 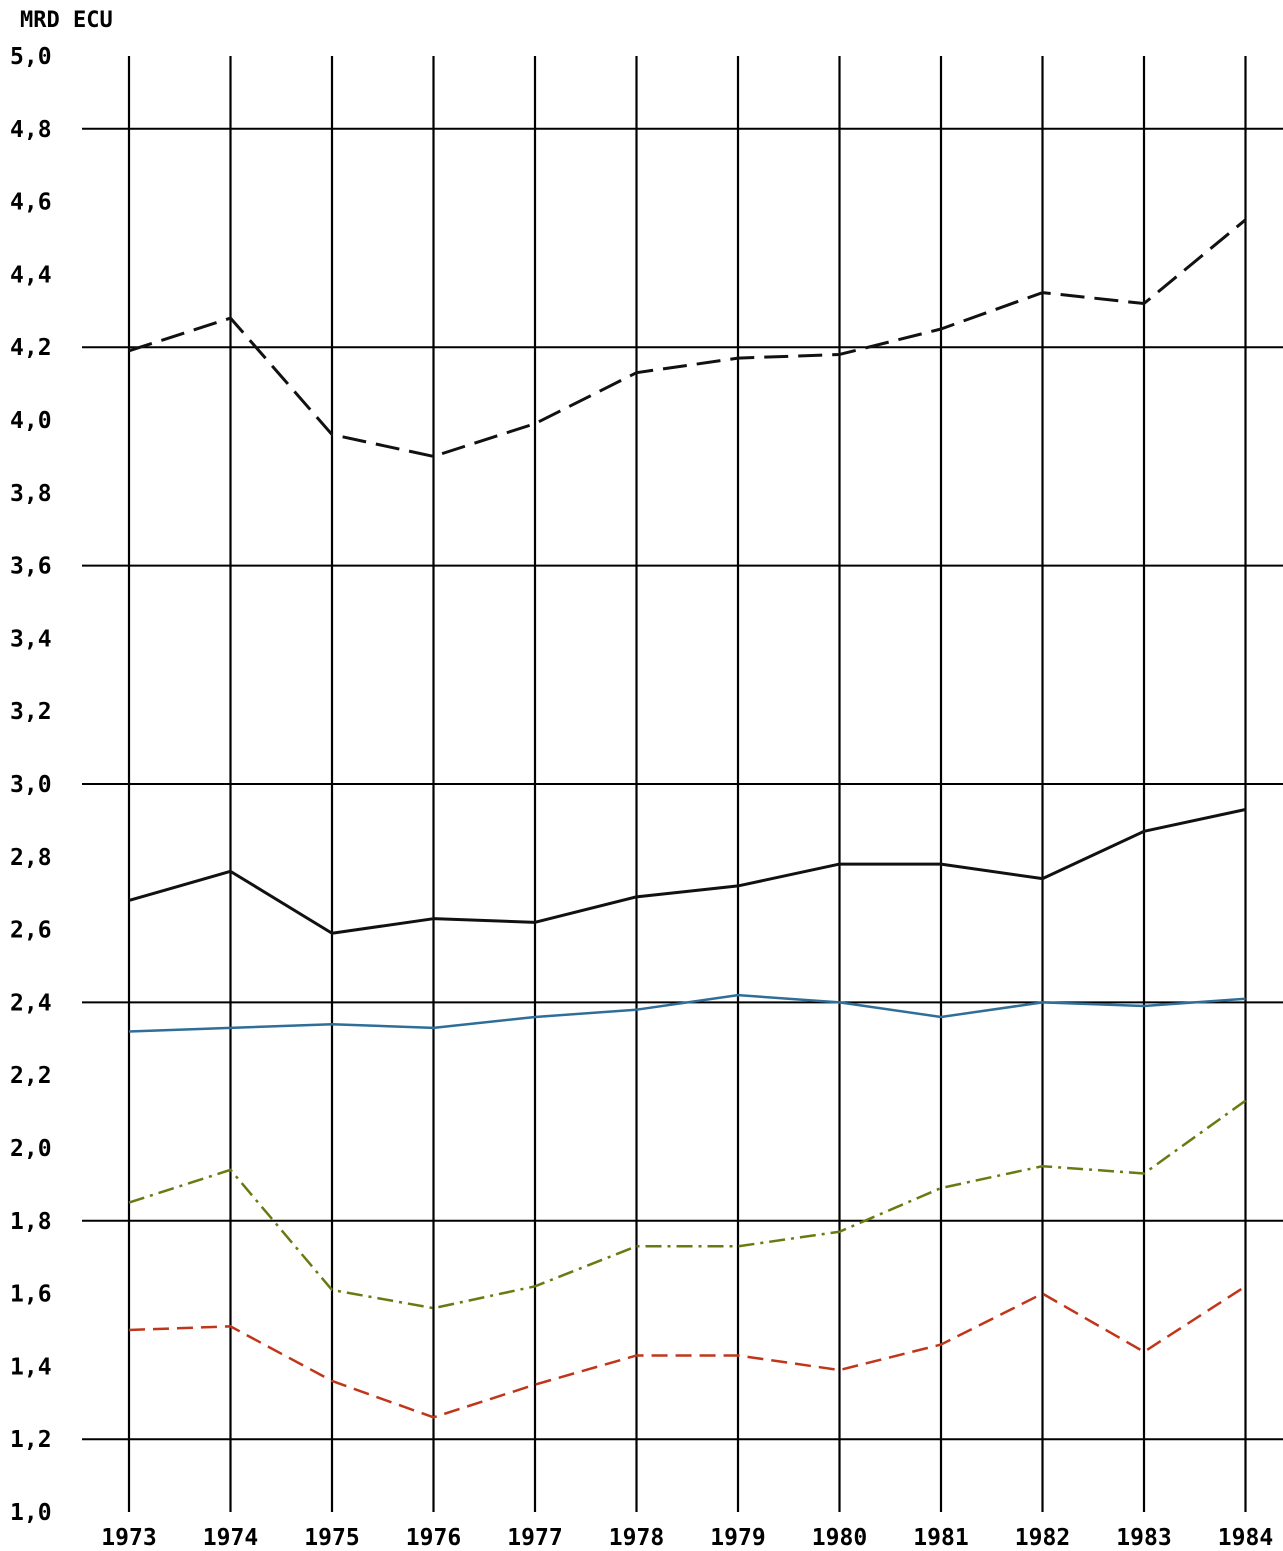 I want to click on x-tick-label: 1978, so click(x=636, y=1538).